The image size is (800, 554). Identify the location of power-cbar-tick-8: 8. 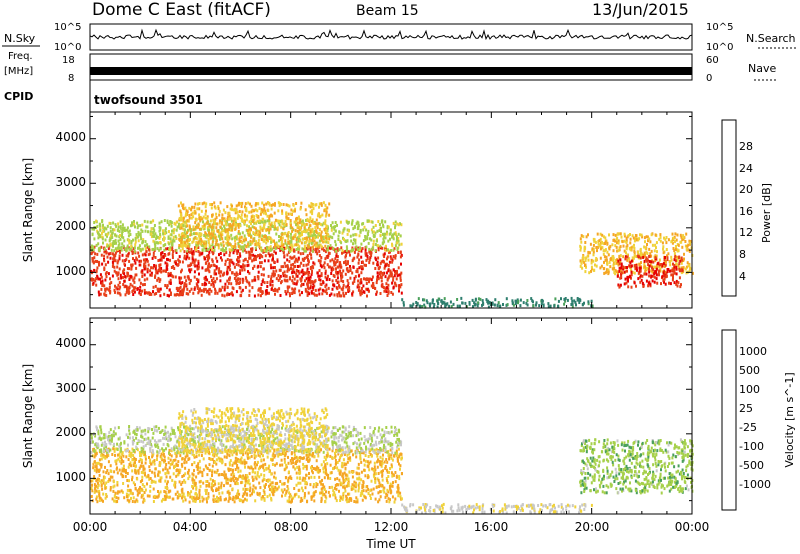
(742, 254).